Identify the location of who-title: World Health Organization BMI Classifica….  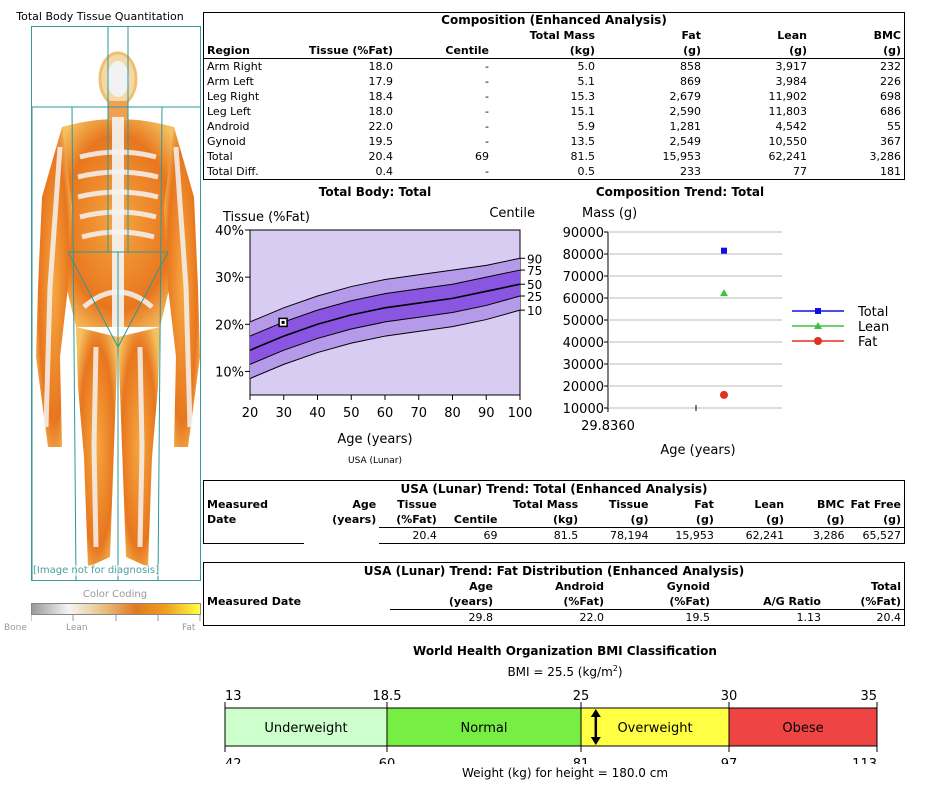
(565, 651).